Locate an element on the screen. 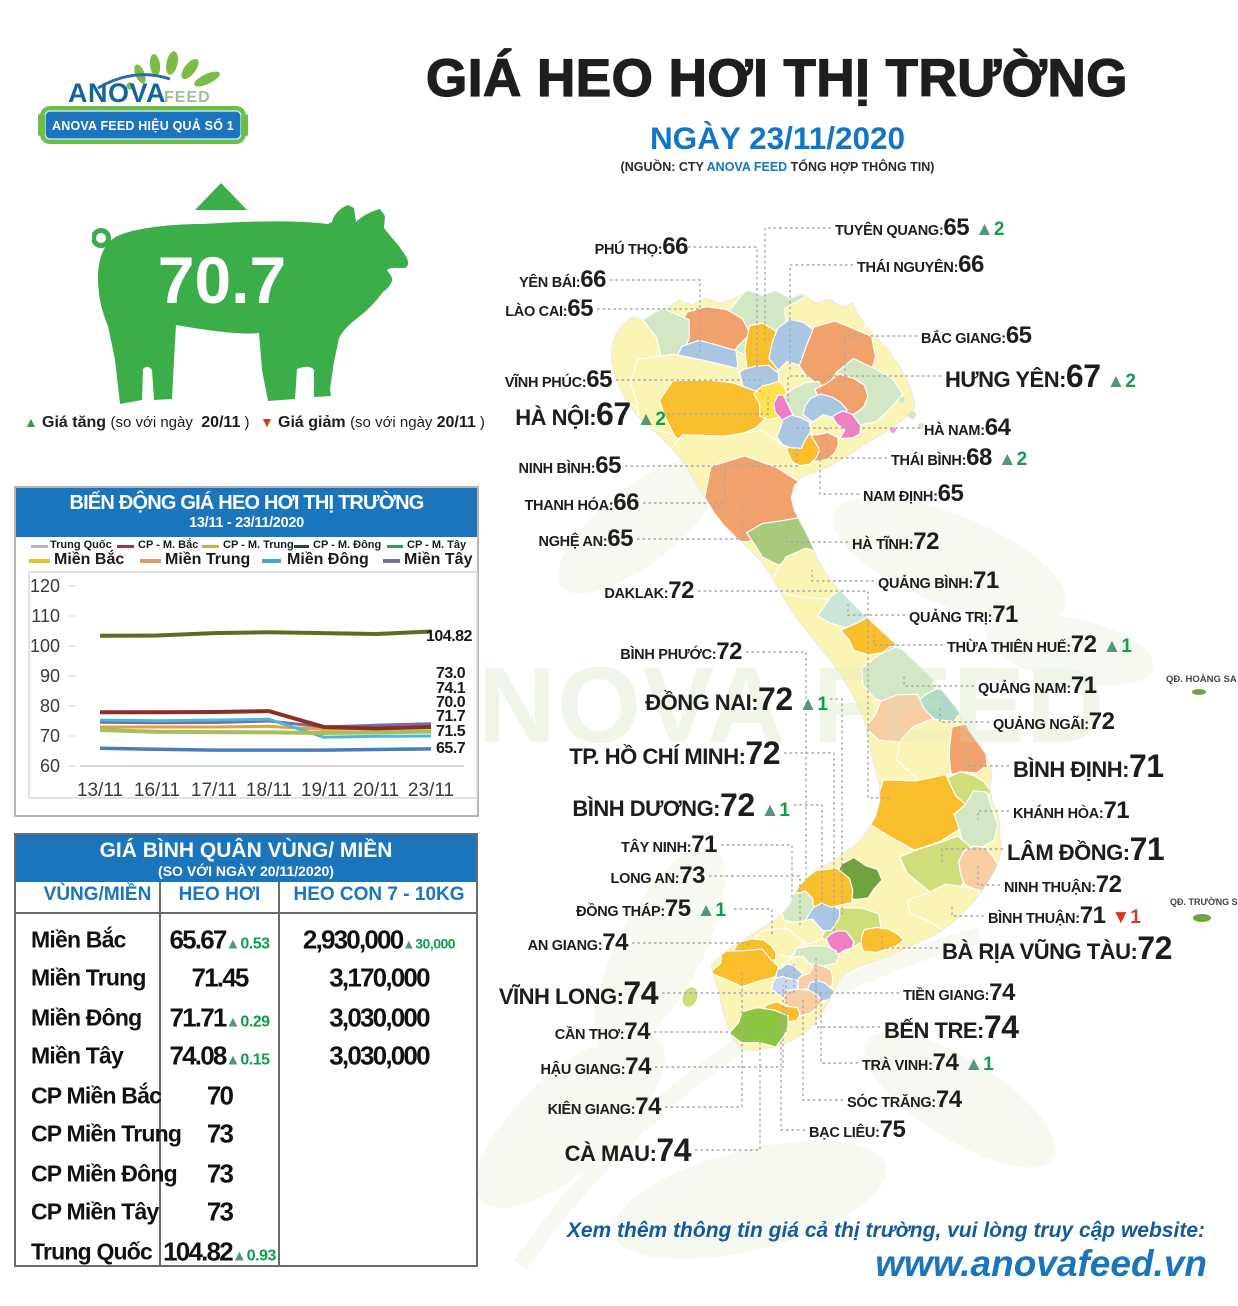  svg-text: 110 is located at coordinates (45, 616).